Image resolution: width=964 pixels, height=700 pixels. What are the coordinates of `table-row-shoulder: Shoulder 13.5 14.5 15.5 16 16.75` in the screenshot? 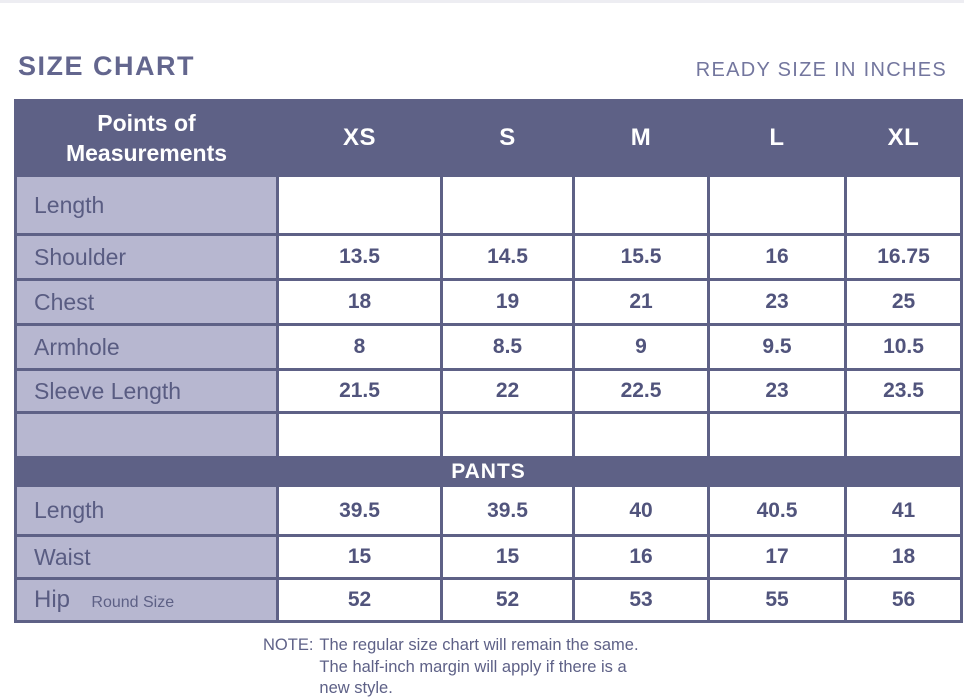 It's located at (488, 257).